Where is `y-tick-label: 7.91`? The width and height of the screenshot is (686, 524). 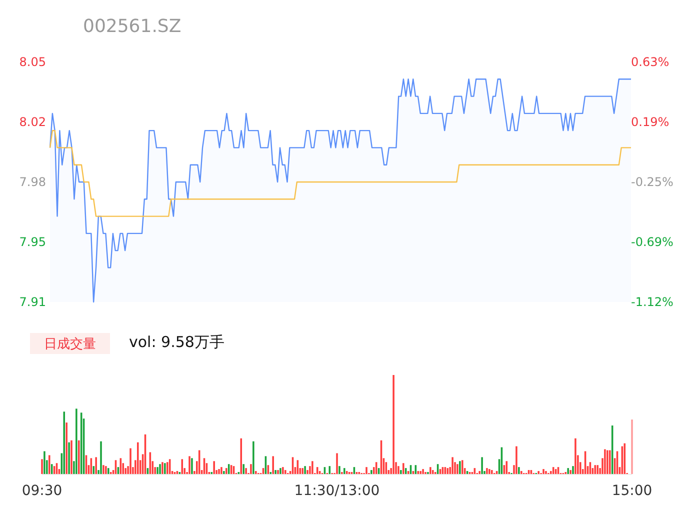
y-tick-label: 7.91 is located at coordinates (32, 302).